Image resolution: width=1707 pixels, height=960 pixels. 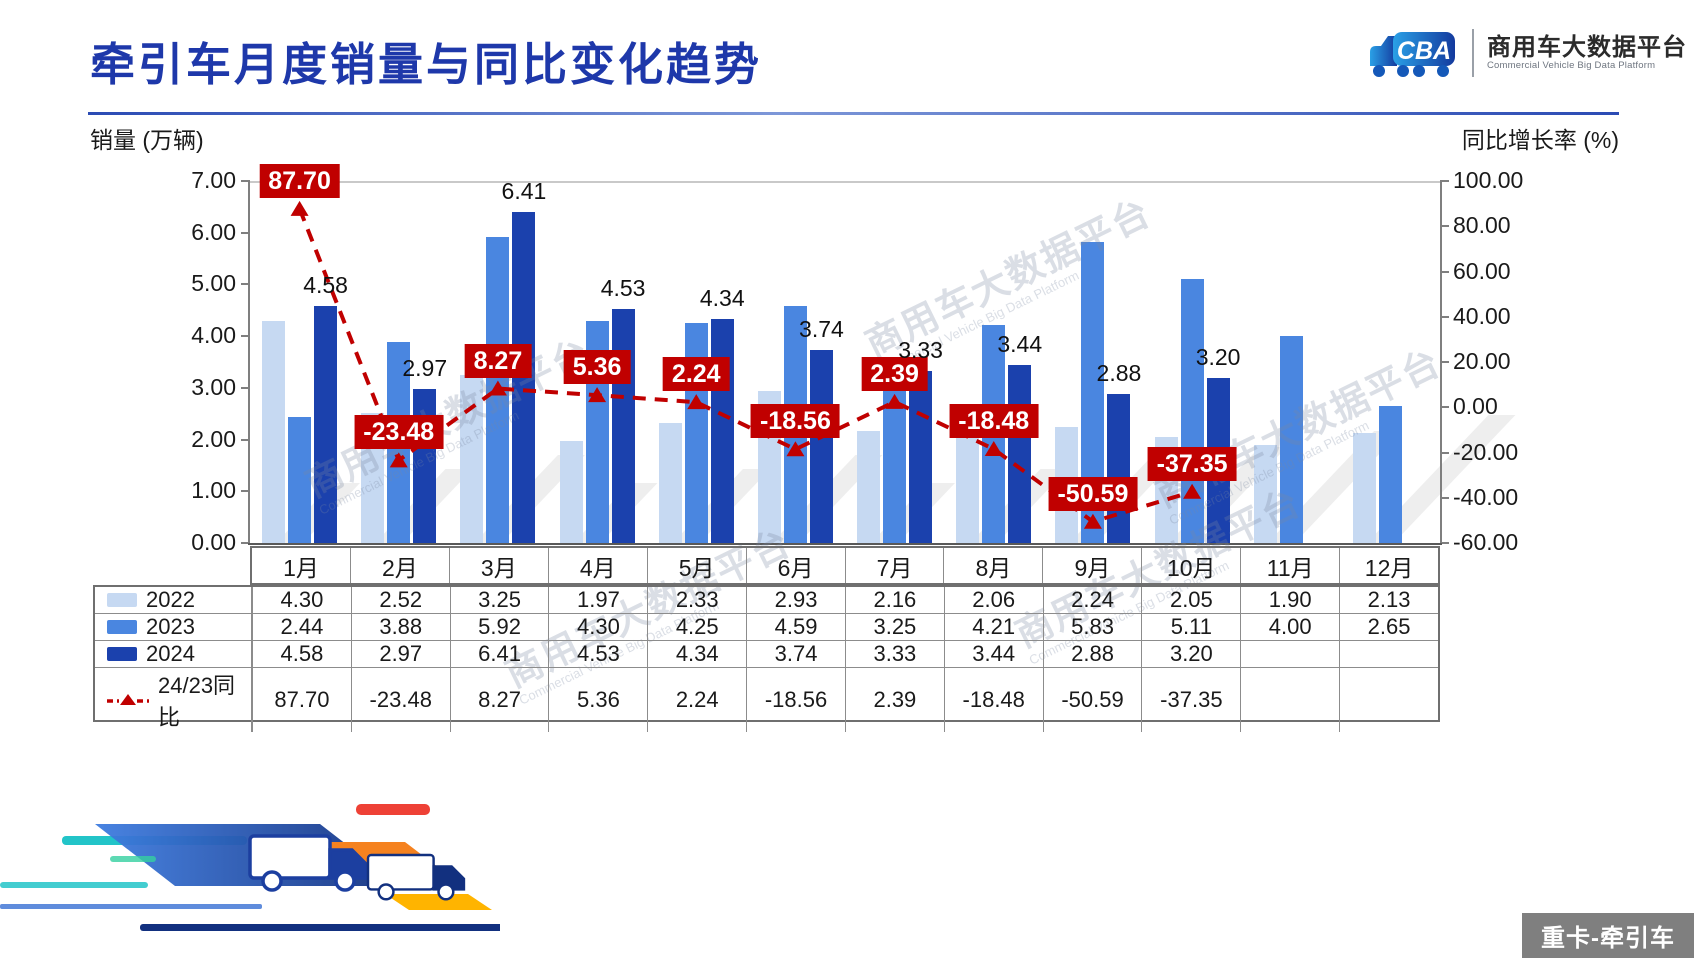 I want to click on bar-2022-1月, so click(x=274, y=431).